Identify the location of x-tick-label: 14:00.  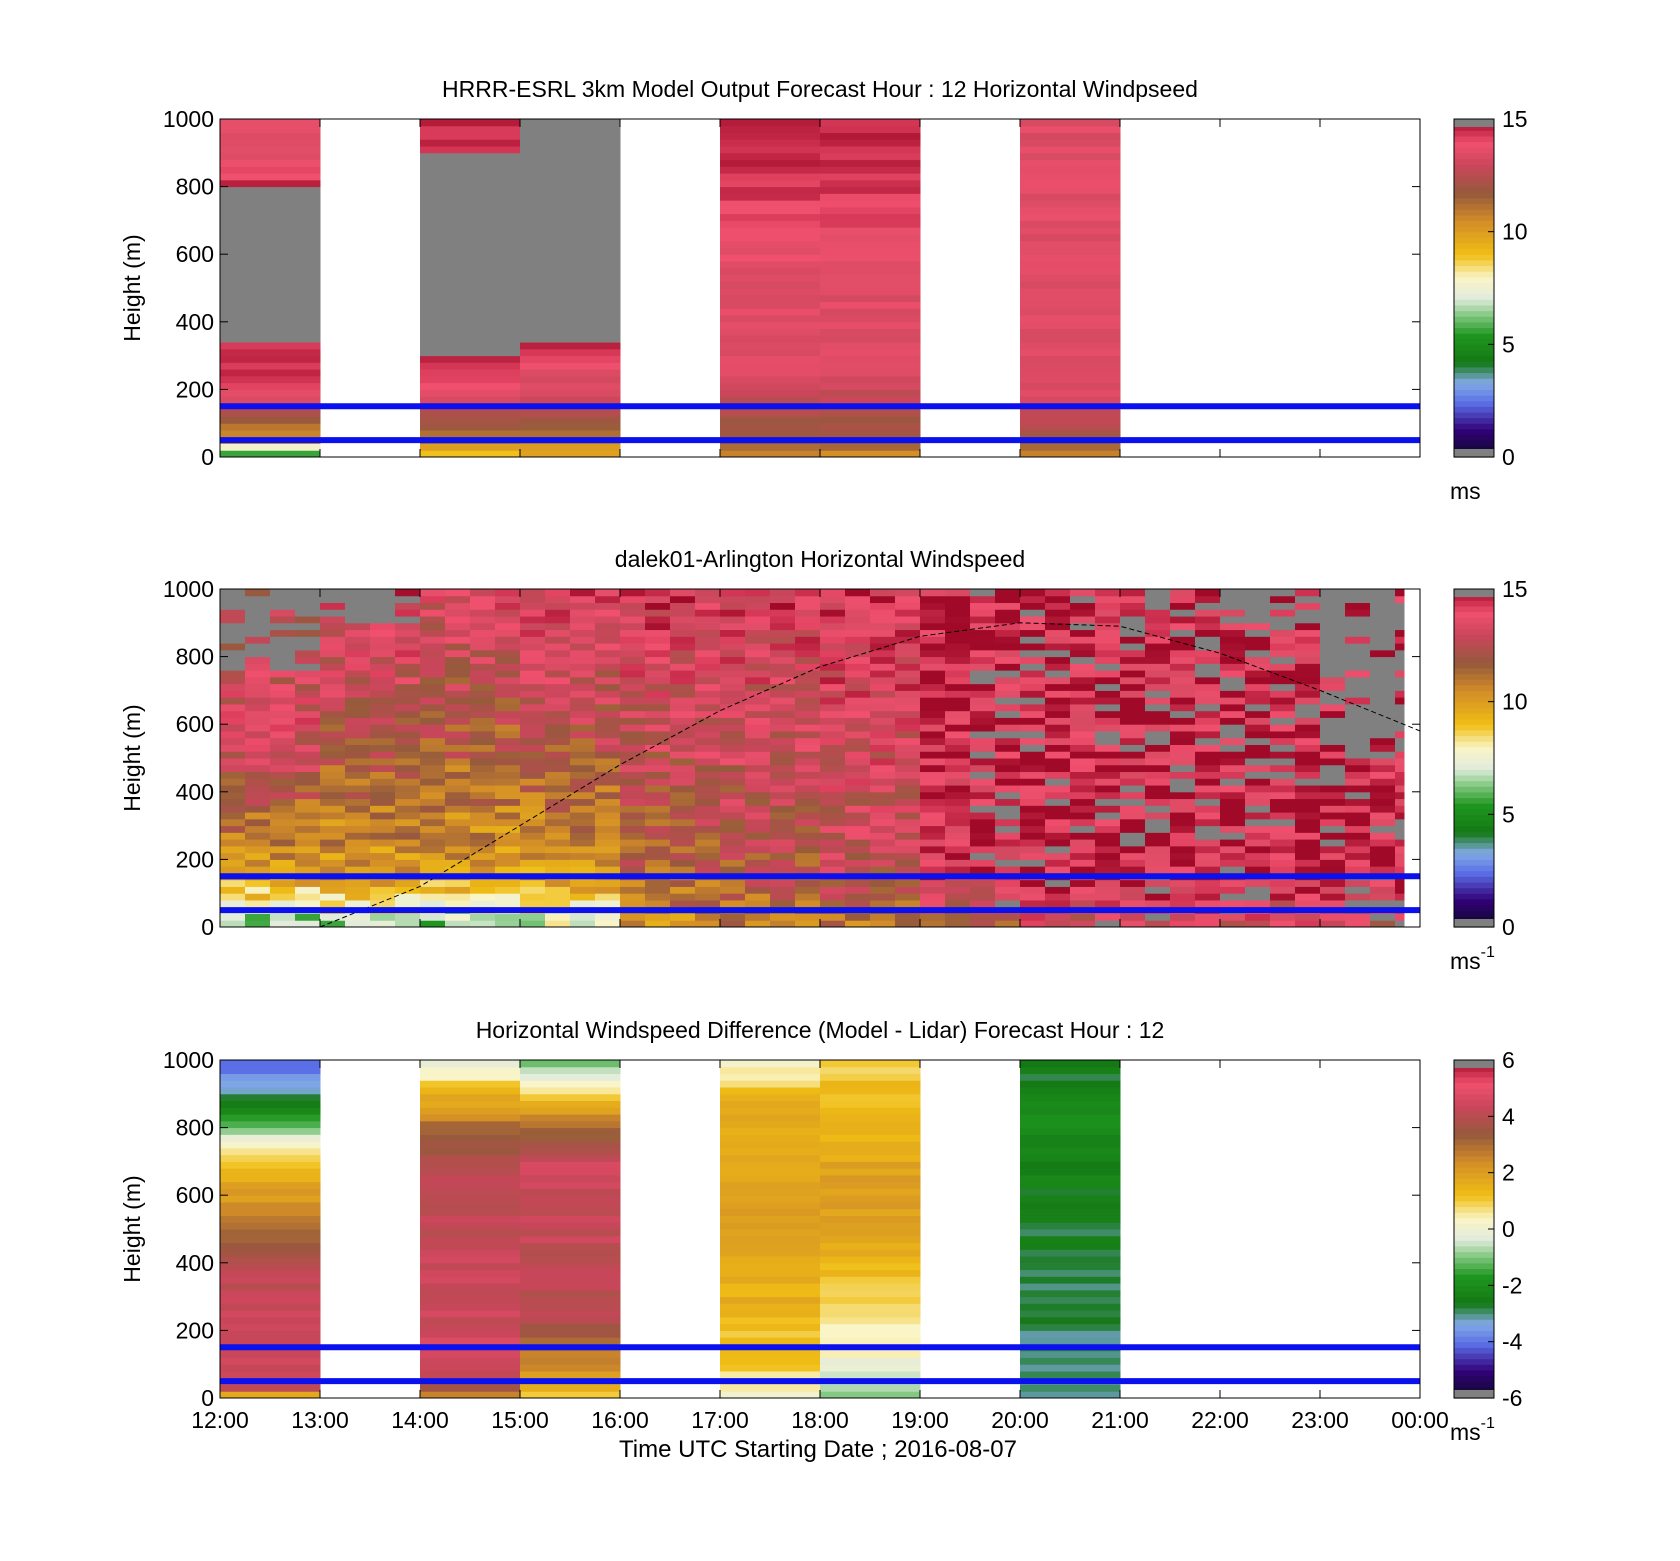
(420, 1420).